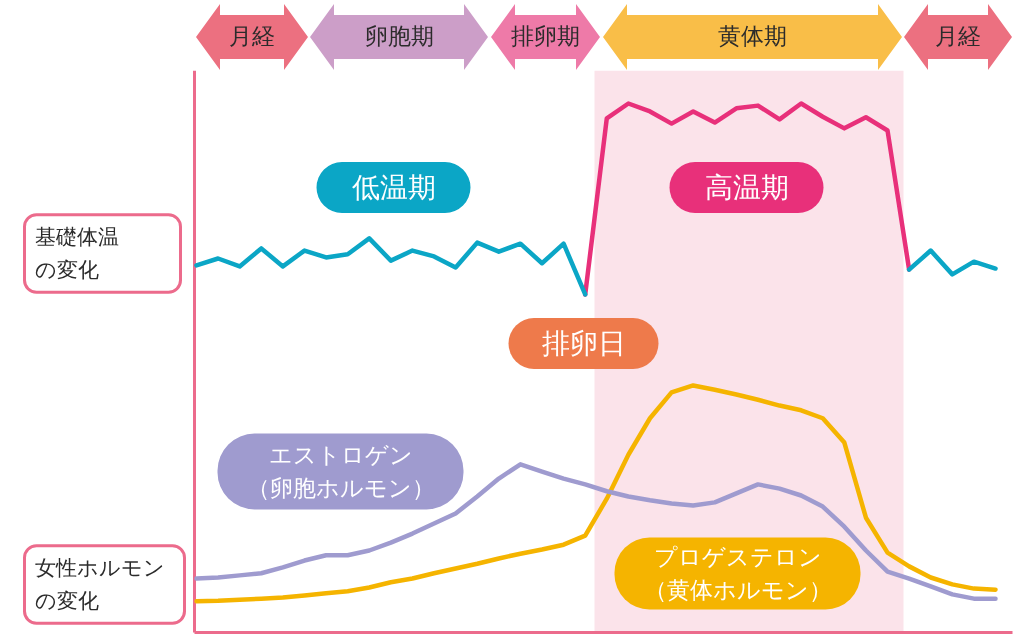 The image size is (1024, 640). Describe the element at coordinates (746, 187) in the screenshot. I see `series-label: 高温期` at that location.